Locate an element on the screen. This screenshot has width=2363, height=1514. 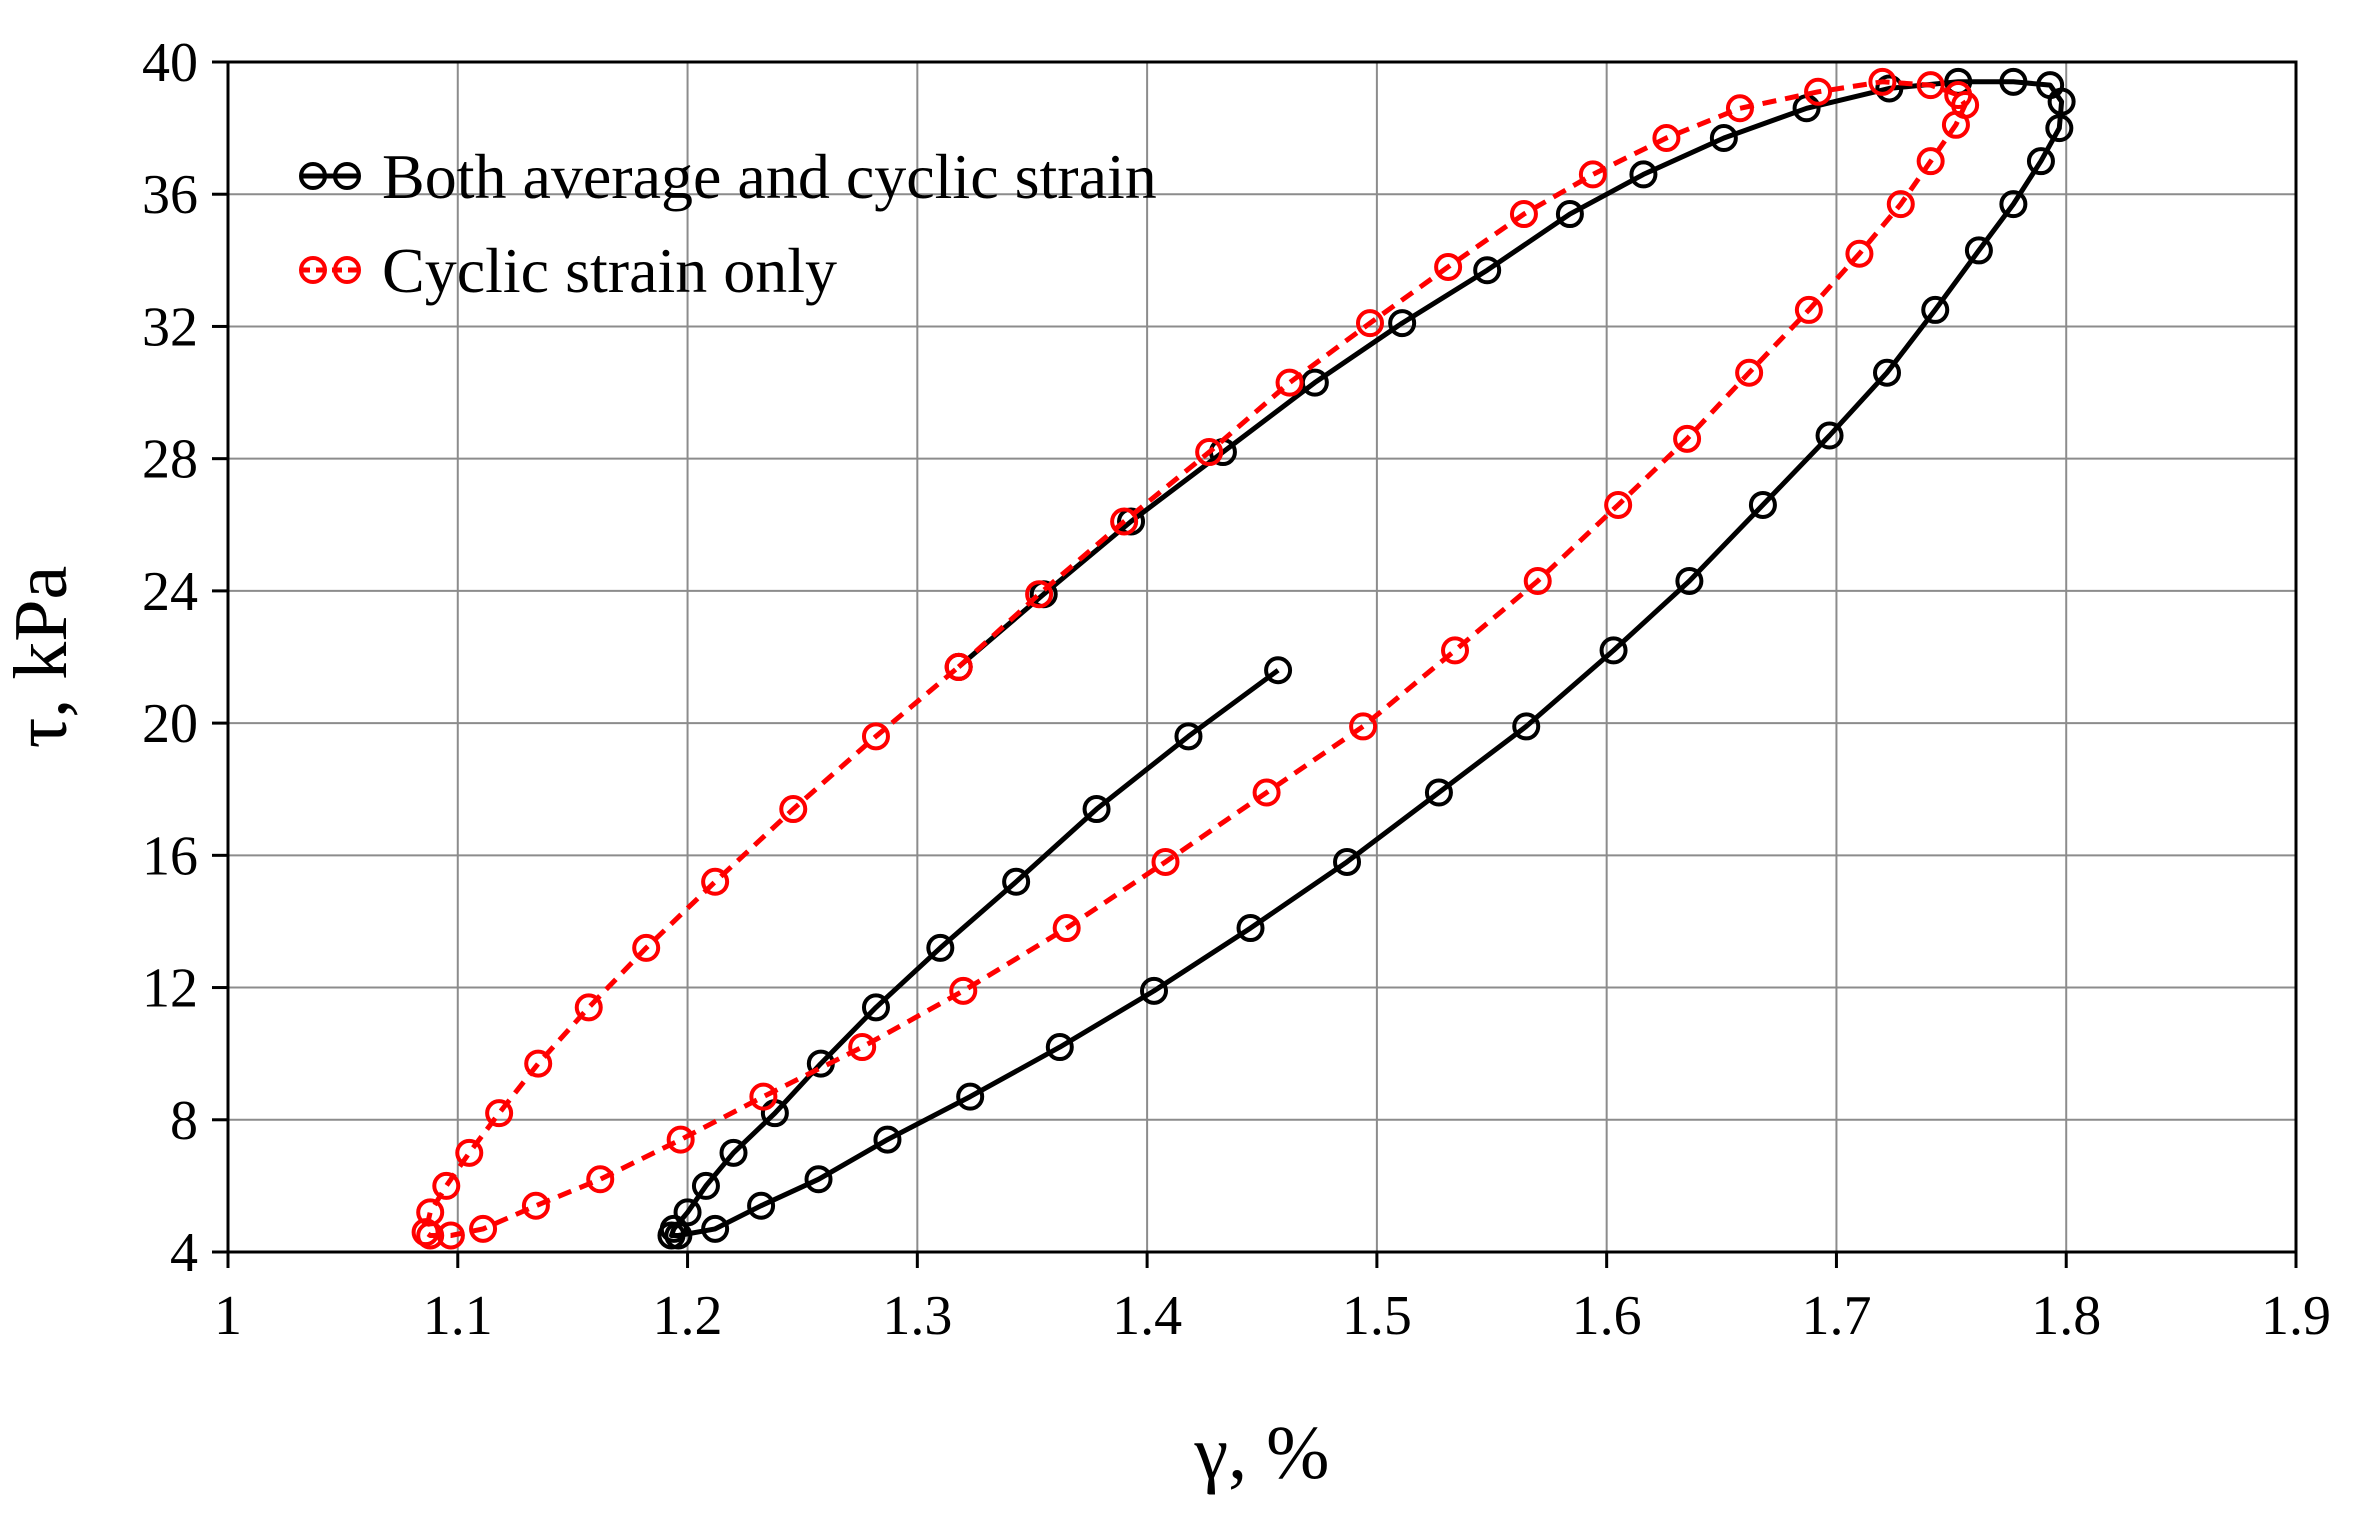
x-tick-label-1: 1.1 is located at coordinates (458, 1316).